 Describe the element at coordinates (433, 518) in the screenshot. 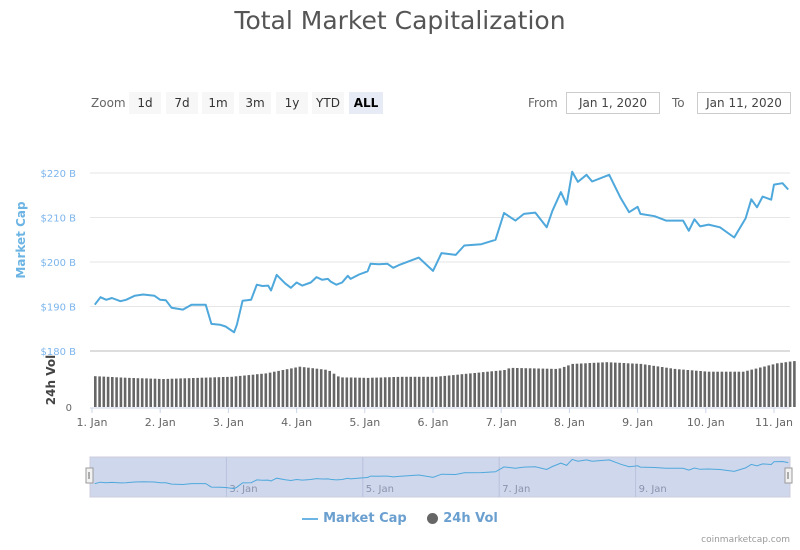

I see `circle-marker-icon` at that location.